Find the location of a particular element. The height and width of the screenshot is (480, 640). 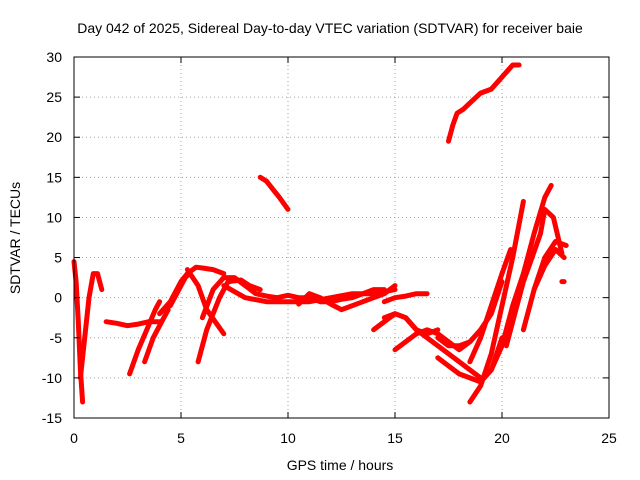

y-tick-label: 30 is located at coordinates (54, 57).